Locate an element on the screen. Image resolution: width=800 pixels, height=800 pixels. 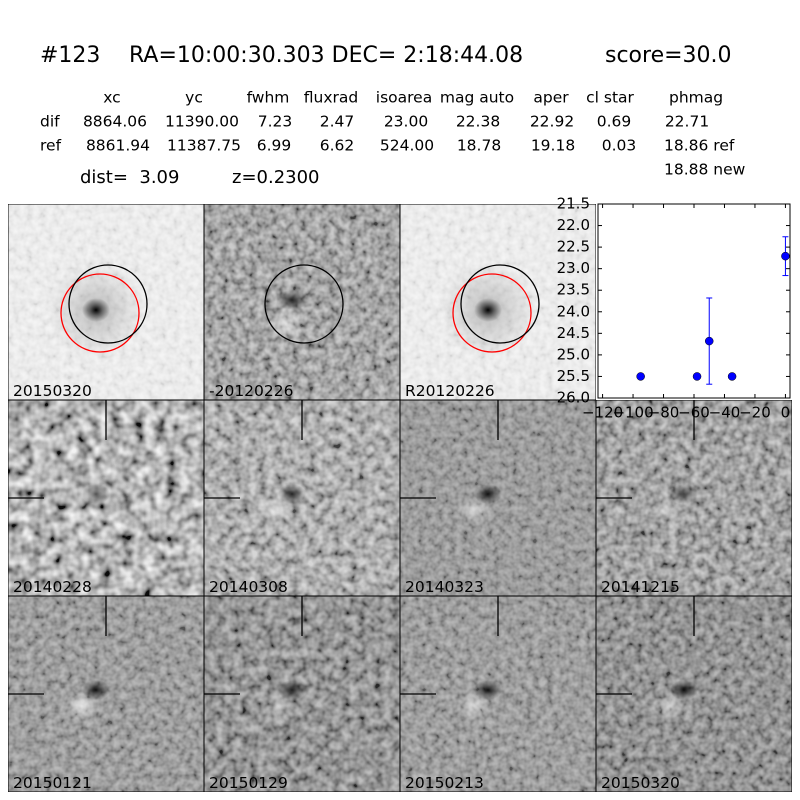
table-cell: 524.00 is located at coordinates (407, 146).